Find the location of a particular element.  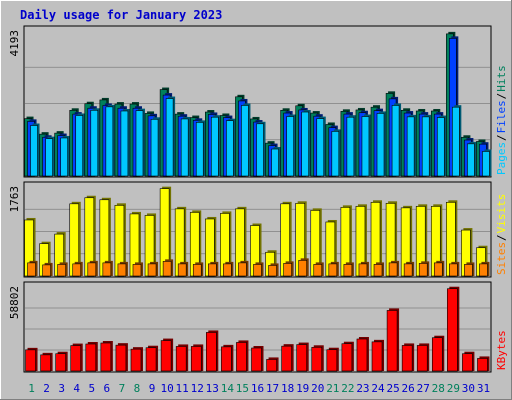

ymax-label: 58802 is located at coordinates (14, 302).